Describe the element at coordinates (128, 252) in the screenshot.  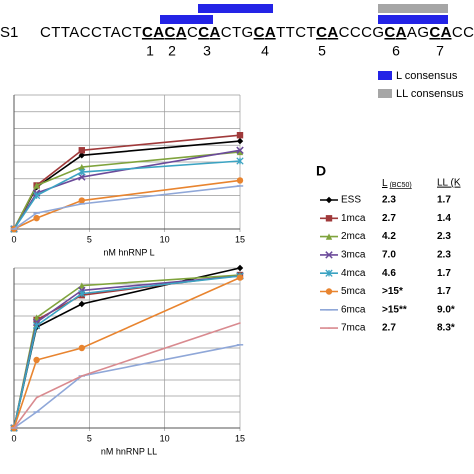
I see `x-axis-label: nM hnRNP L` at that location.